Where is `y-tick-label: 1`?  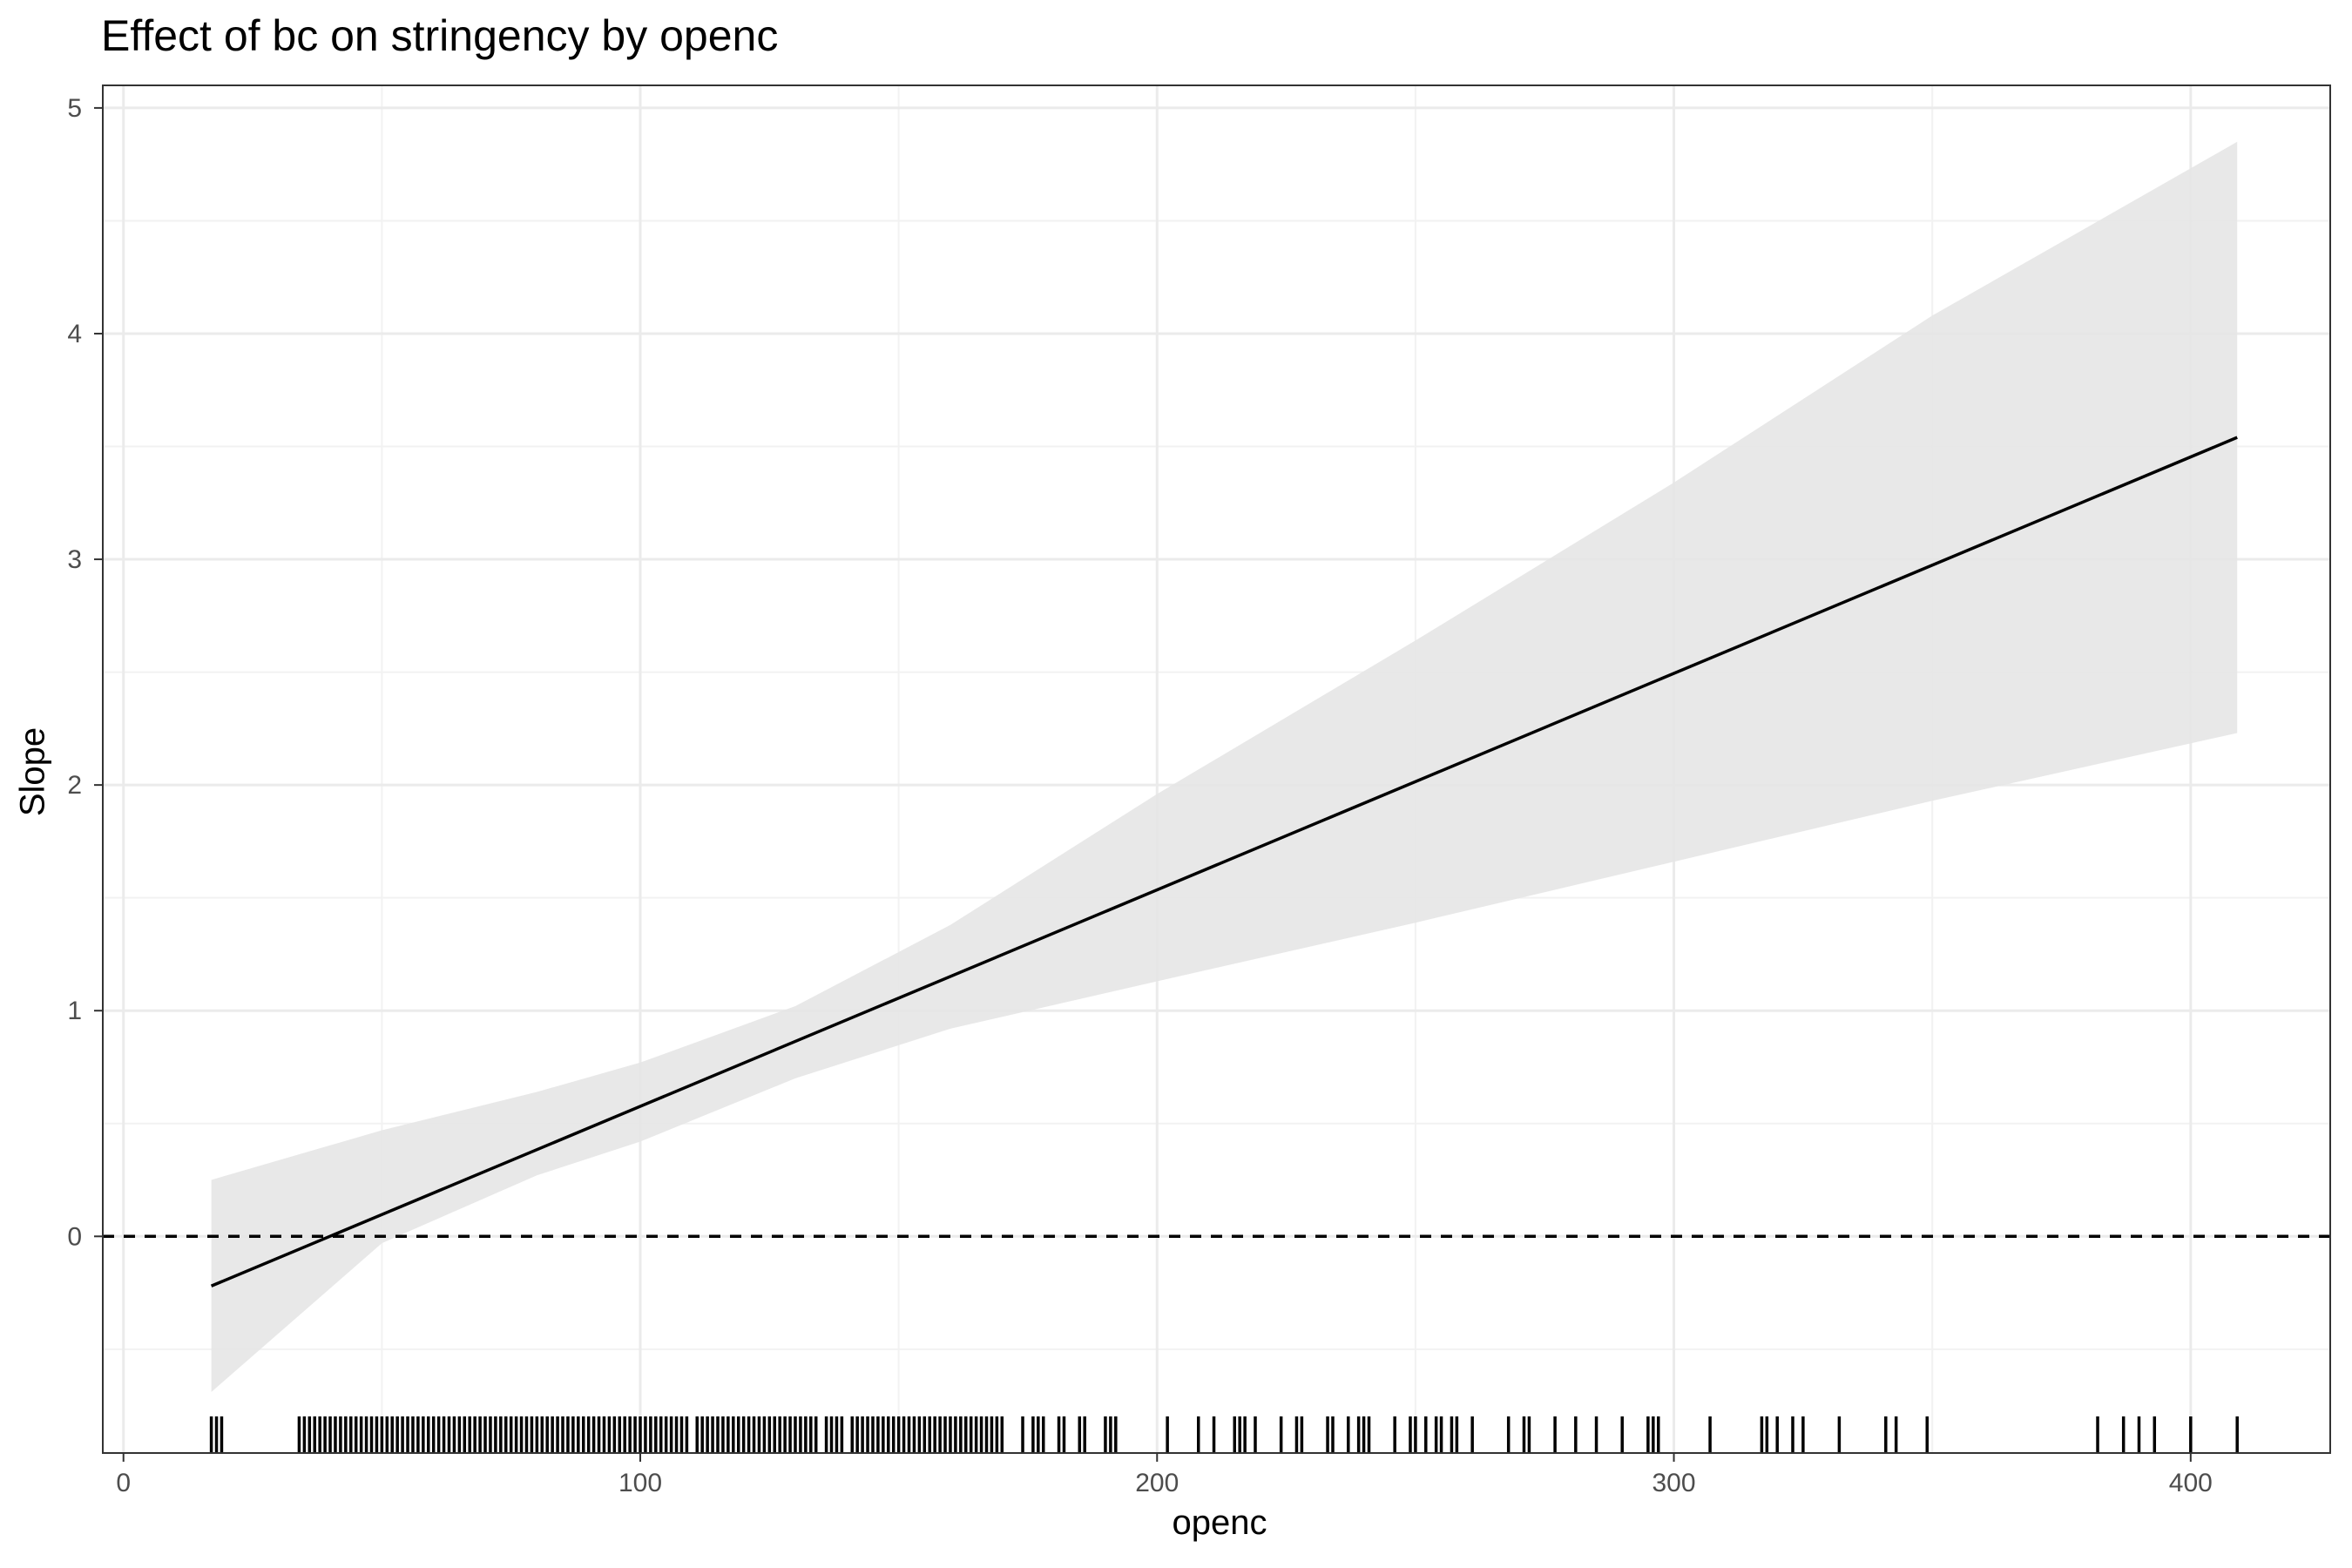 y-tick-label: 1 is located at coordinates (74, 1011).